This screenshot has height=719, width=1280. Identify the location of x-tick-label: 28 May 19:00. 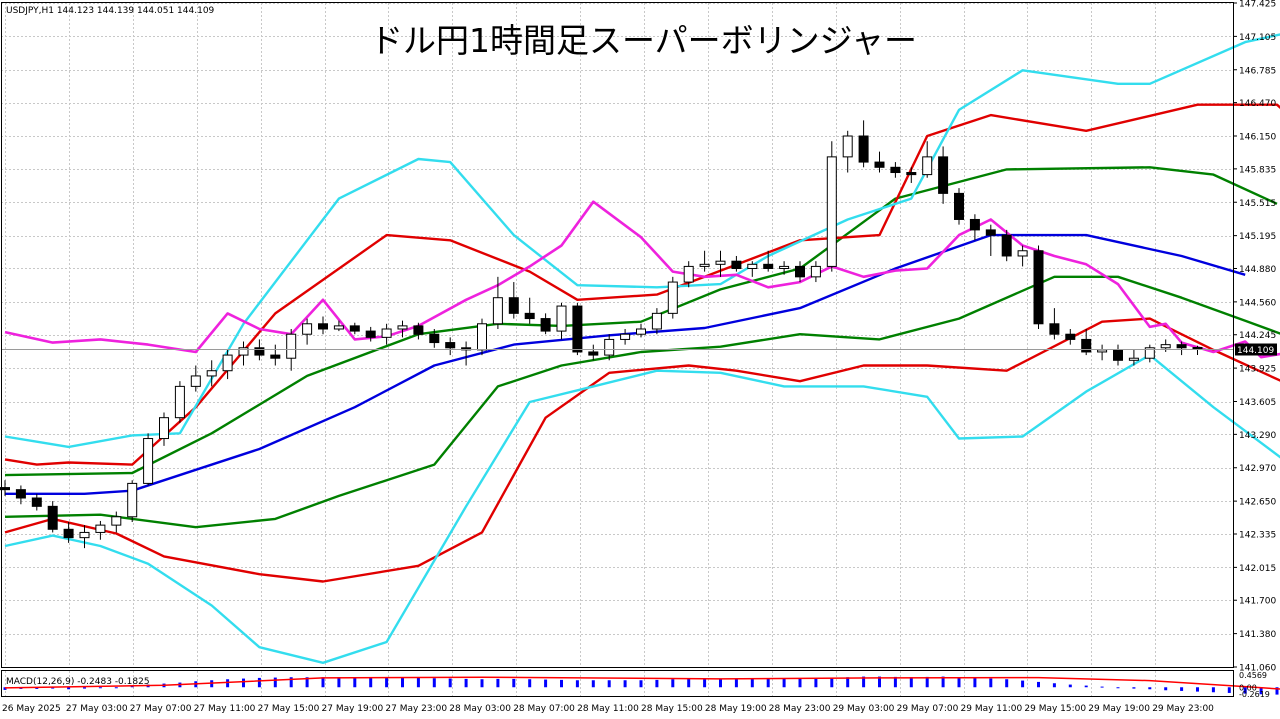
(736, 709).